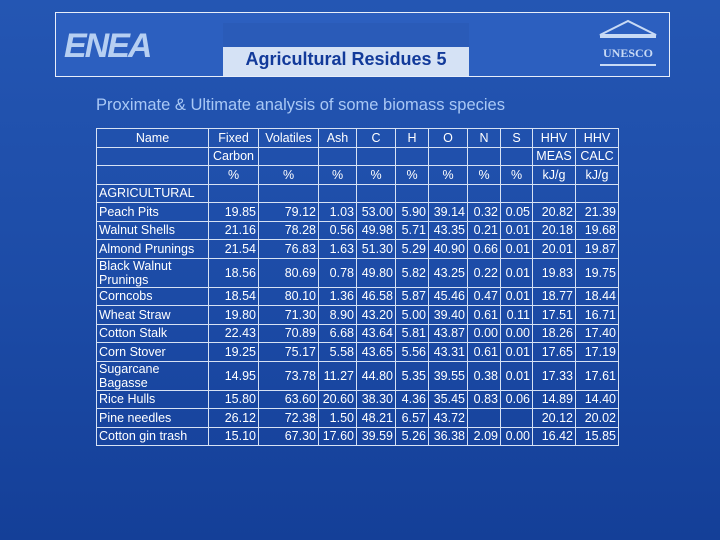 The image size is (720, 540). What do you see at coordinates (448, 230) in the screenshot?
I see `value-cell: 43.35` at bounding box center [448, 230].